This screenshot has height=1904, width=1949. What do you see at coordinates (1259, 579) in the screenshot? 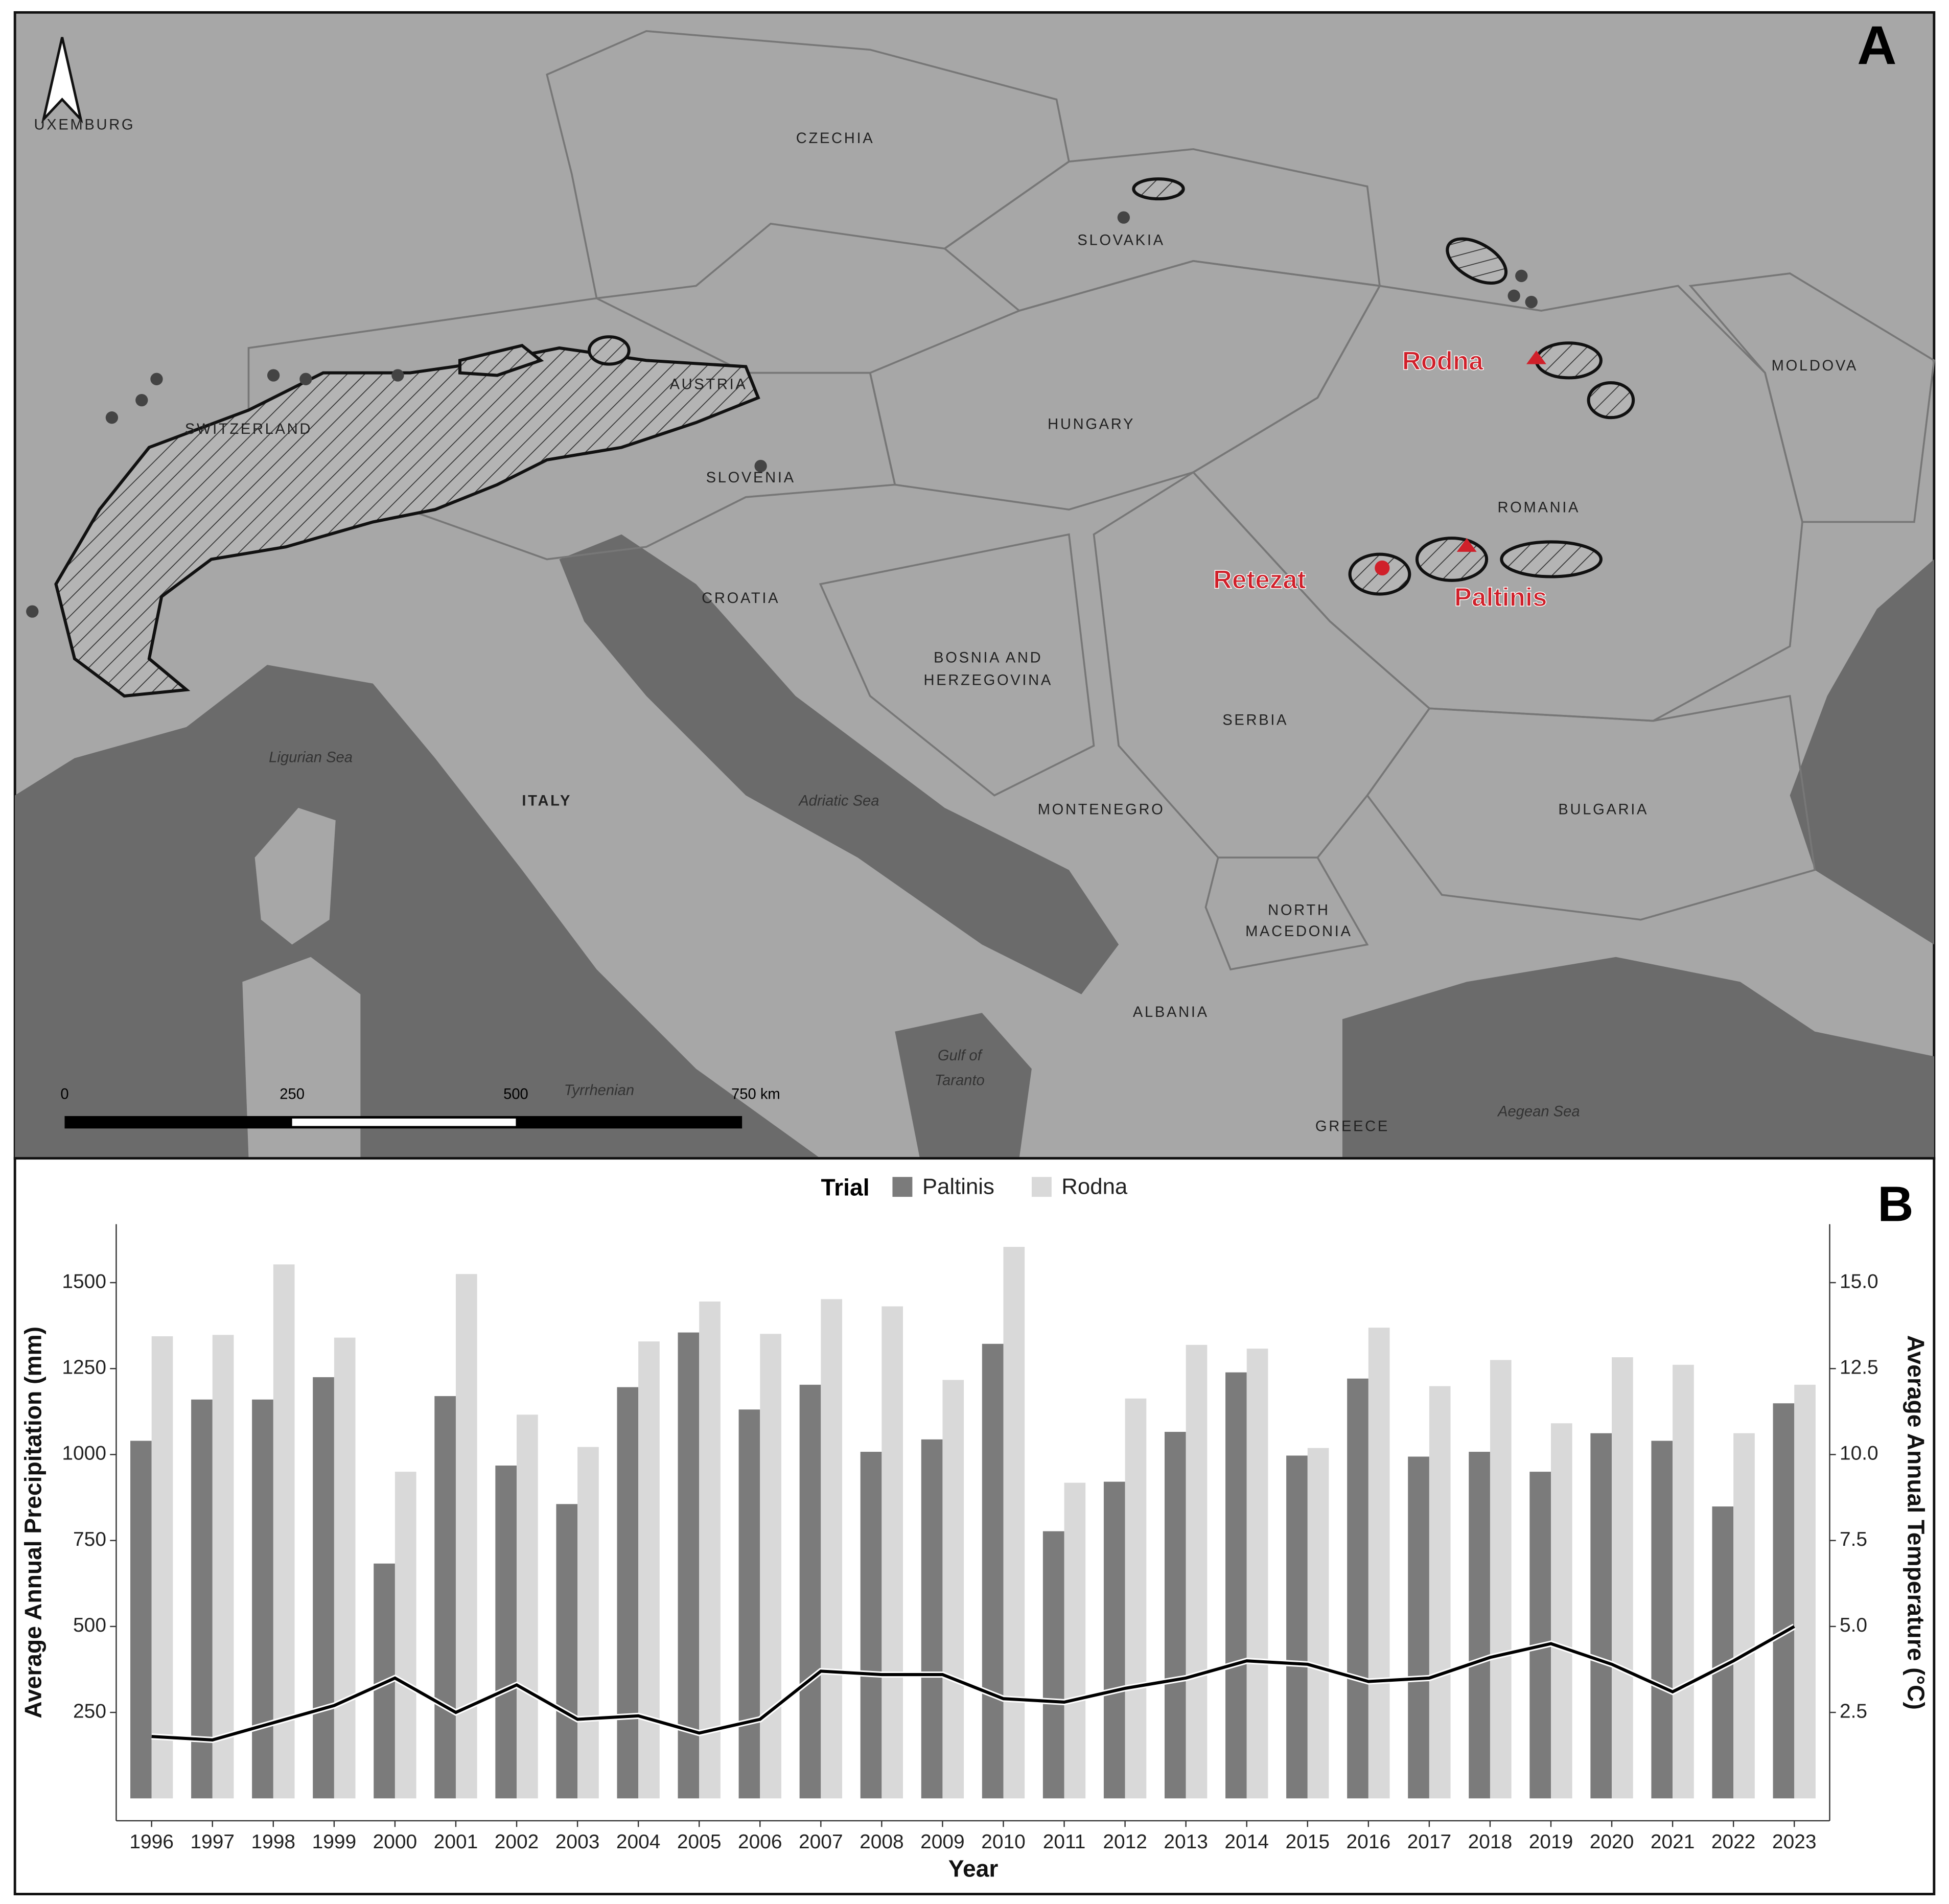
I see `site-label: Retezat` at bounding box center [1259, 579].